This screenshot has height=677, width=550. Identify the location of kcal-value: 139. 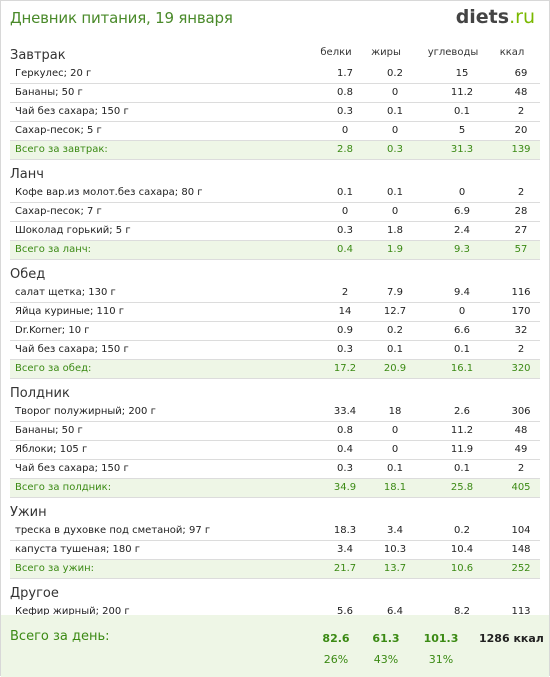
(521, 149).